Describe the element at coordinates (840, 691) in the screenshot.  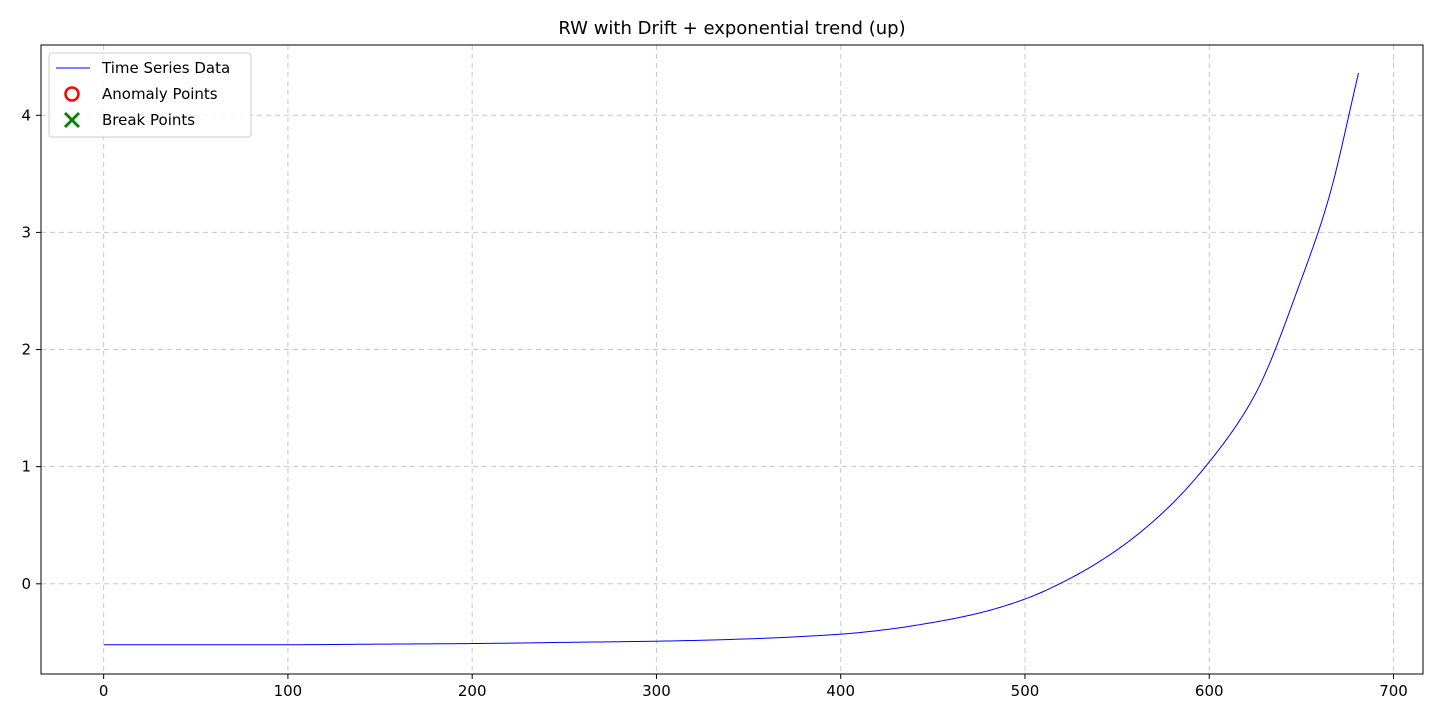
I see `x-tick-label: 400` at that location.